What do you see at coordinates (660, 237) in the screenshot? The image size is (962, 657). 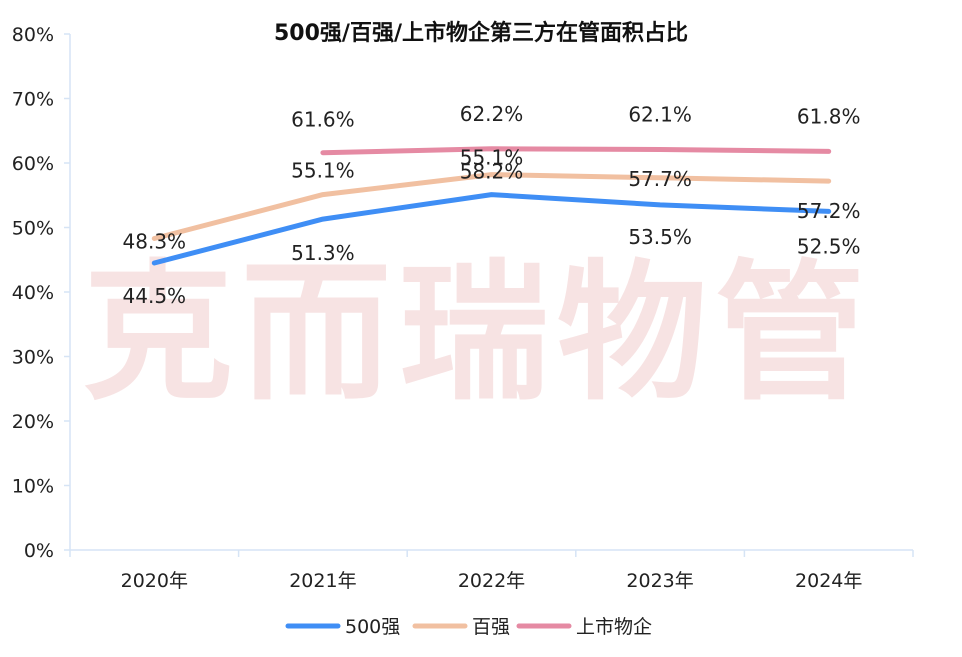 I see `data-label: 53.5%` at bounding box center [660, 237].